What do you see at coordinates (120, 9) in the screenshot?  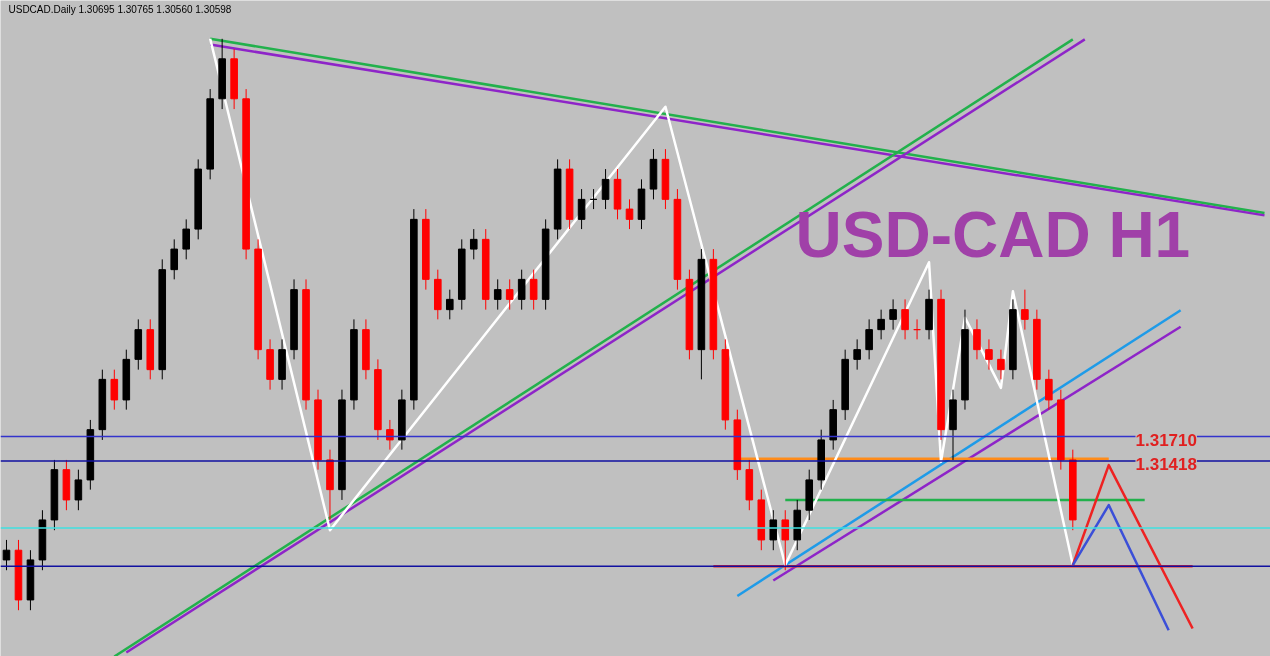 I see `chart-title: USDCAD.Daily 1.30695 1.30765 1.30560 1.30598` at bounding box center [120, 9].